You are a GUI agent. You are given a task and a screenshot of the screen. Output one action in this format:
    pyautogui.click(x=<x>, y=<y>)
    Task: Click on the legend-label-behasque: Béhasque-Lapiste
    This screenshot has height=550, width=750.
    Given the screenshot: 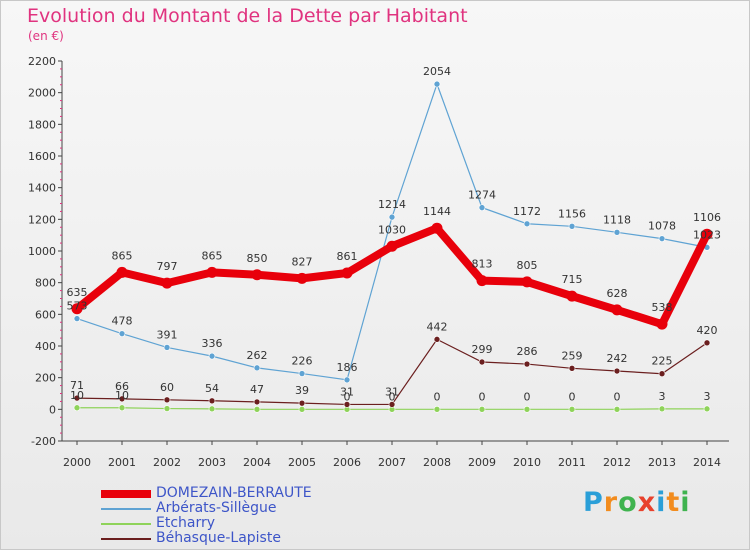 What is the action you would take?
    pyautogui.click(x=218, y=538)
    